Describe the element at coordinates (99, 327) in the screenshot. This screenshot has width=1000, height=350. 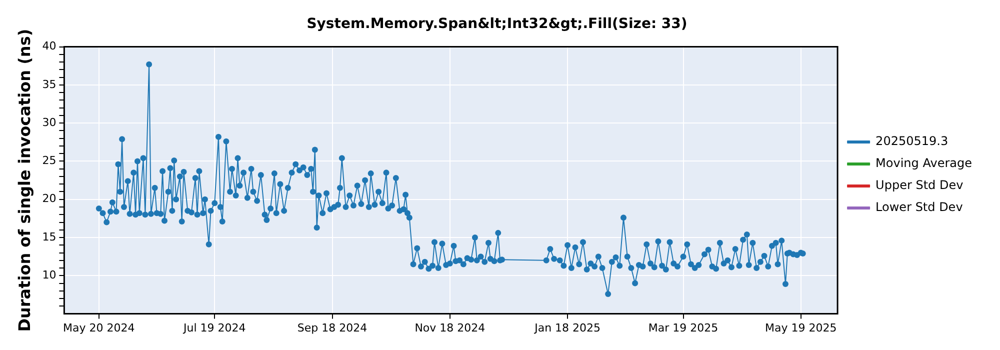
I see `x-tick-label: May 20 2024` at that location.